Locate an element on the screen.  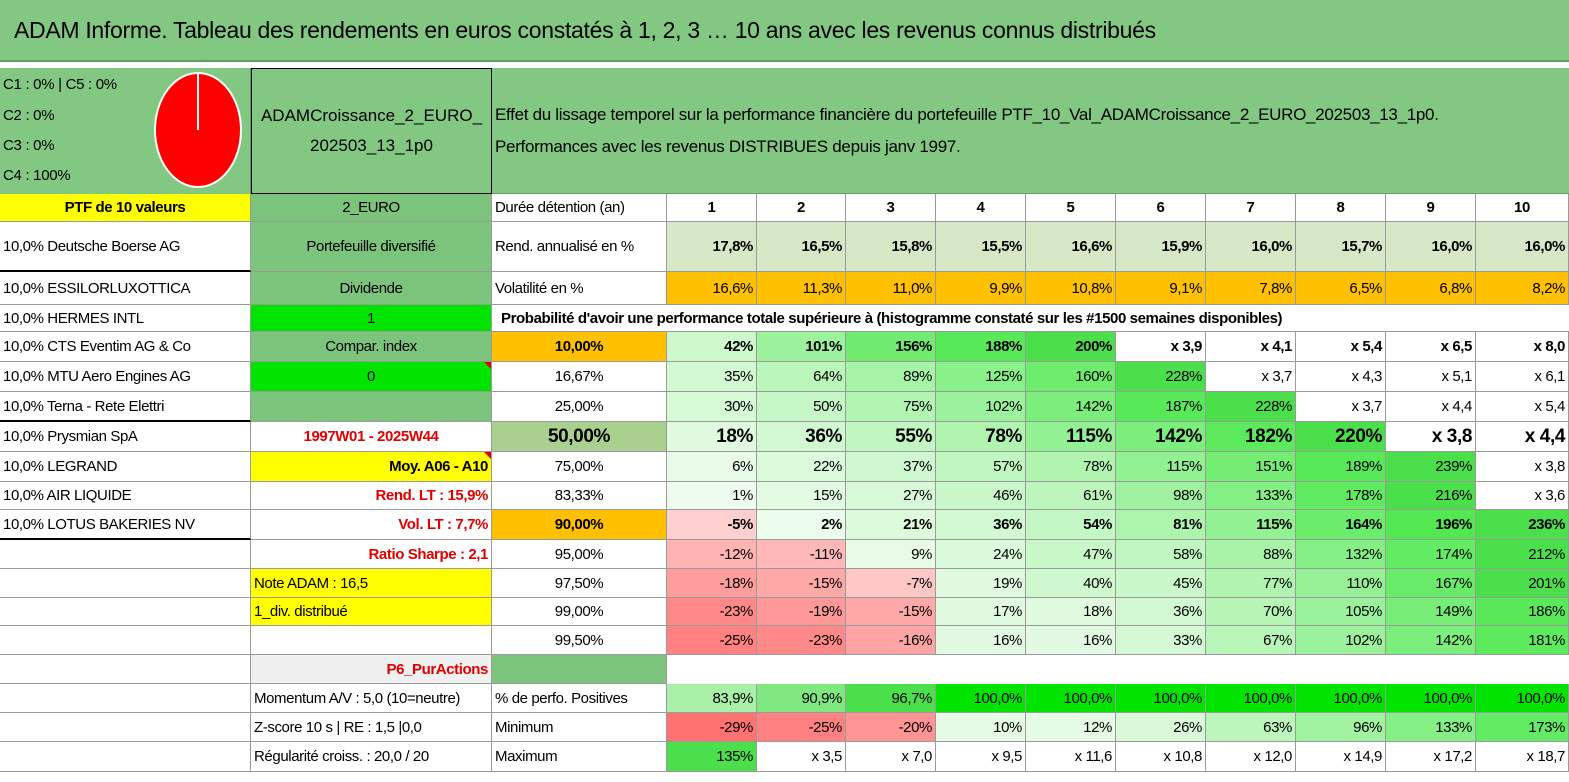
info-cell: Rend. LT : 15,9% is located at coordinates (371, 496).